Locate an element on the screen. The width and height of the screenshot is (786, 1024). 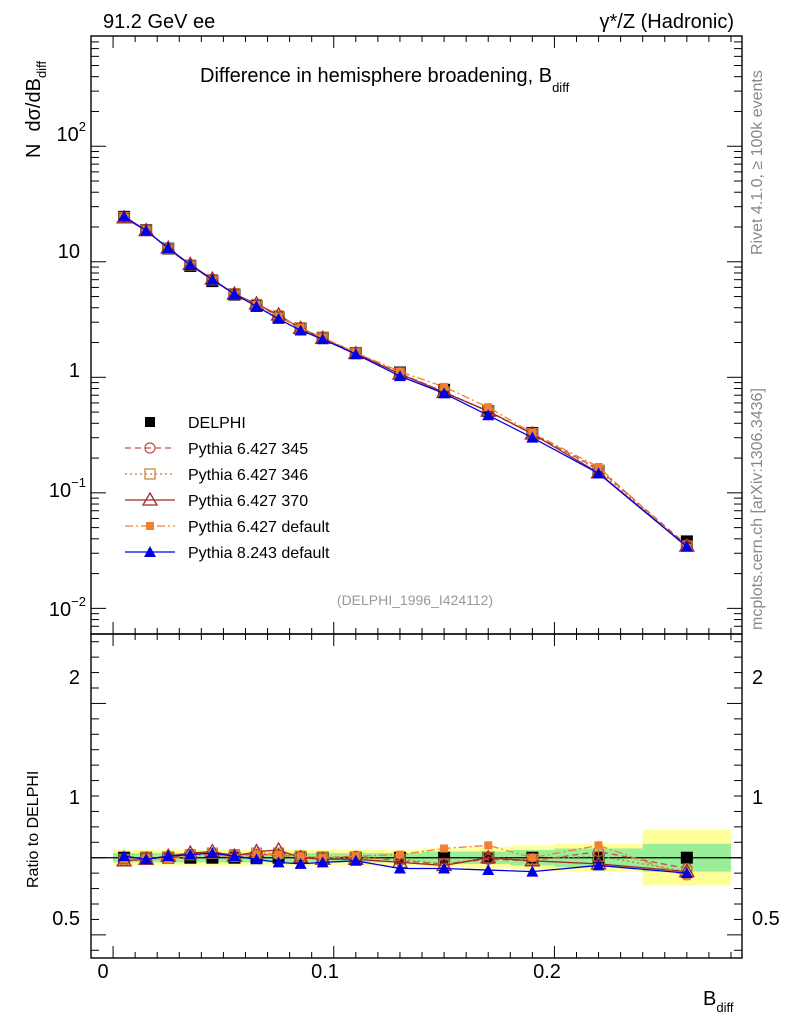
y-axis-label: Ndσ/dBdiff is located at coordinates (36, 109).